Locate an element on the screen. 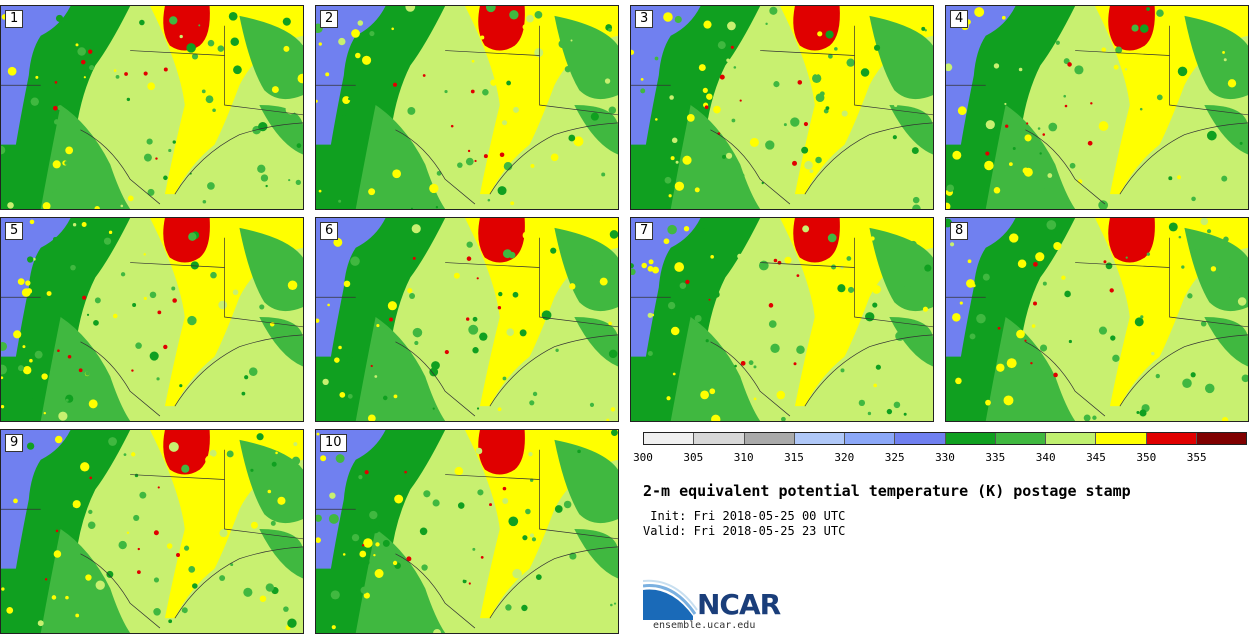  colorbar-tick-label: 345 is located at coordinates (1096, 457).